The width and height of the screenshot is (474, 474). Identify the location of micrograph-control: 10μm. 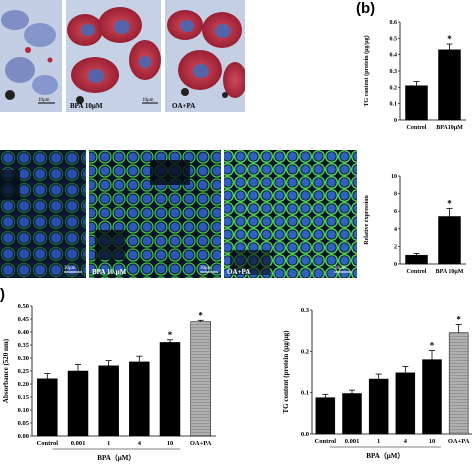
(31, 56).